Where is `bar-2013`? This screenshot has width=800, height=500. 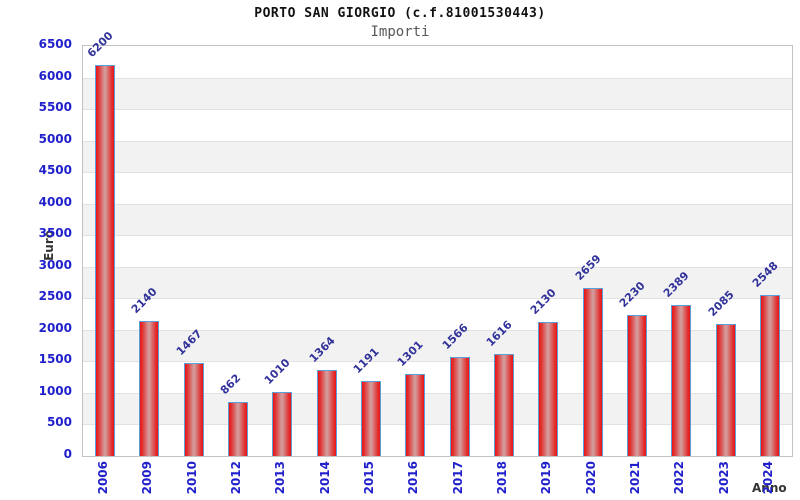 bar-2013 is located at coordinates (282, 424).